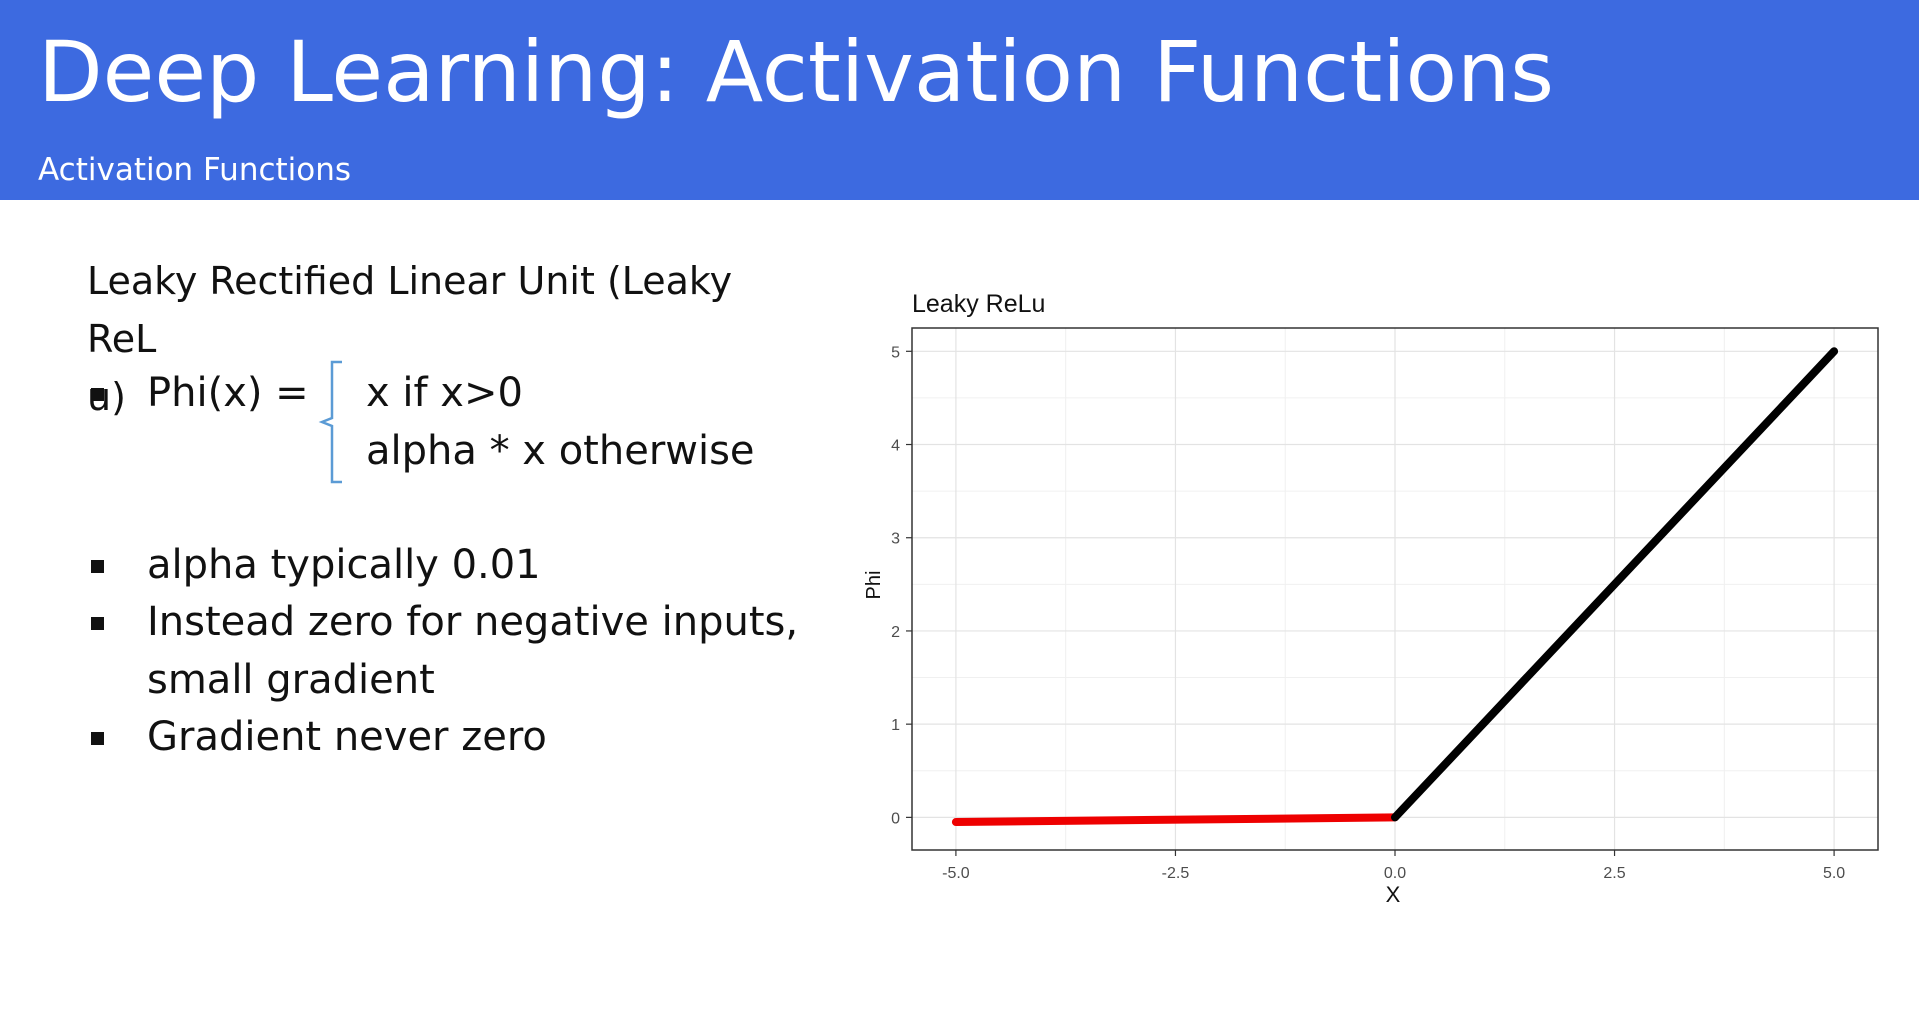 Image resolution: width=1919 pixels, height=1028 pixels. Describe the element at coordinates (1176, 873) in the screenshot. I see `x-tick-label: -2.5` at that location.